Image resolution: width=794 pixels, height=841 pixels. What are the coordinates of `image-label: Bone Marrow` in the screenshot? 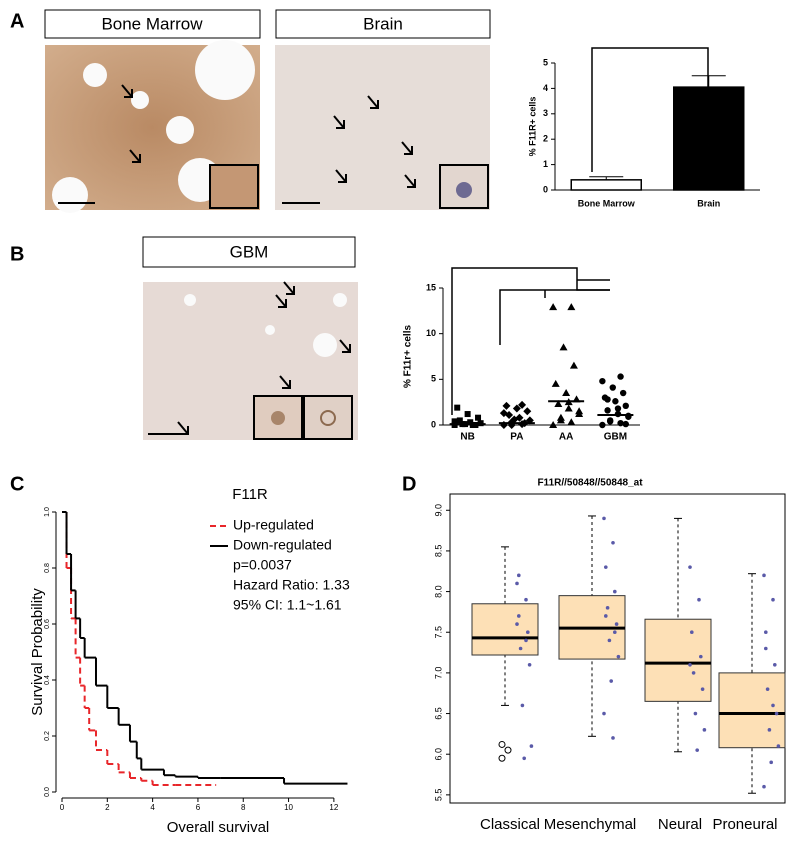 It's located at (152, 23).